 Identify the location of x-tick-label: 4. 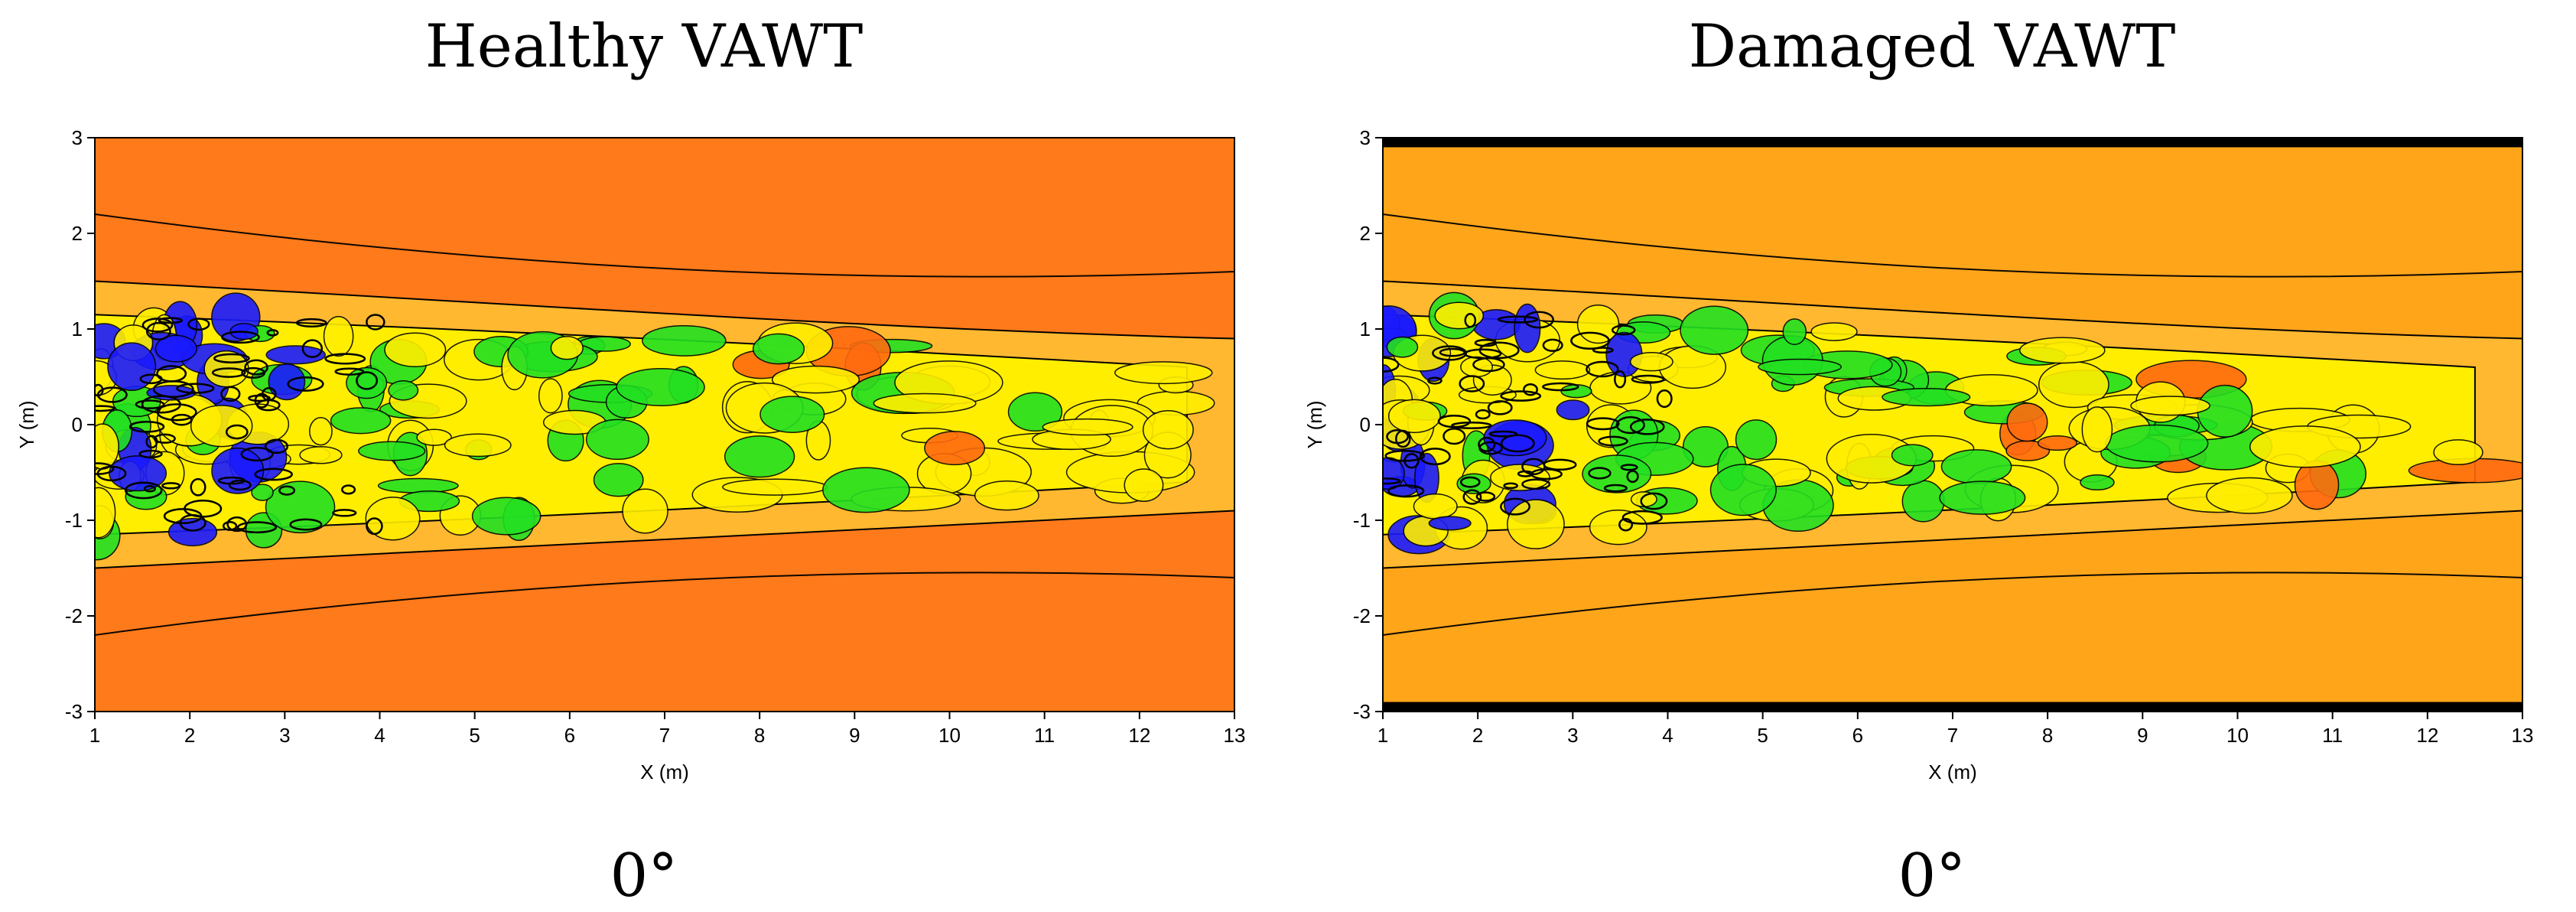
(379, 735).